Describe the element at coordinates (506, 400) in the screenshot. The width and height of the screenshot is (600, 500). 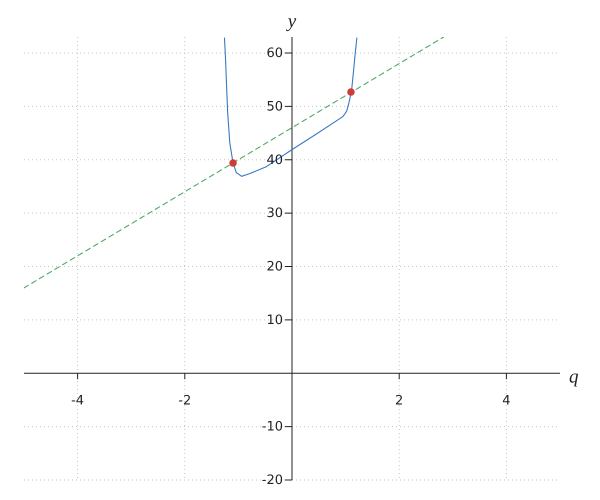
I see `x-tick-label: 4` at that location.